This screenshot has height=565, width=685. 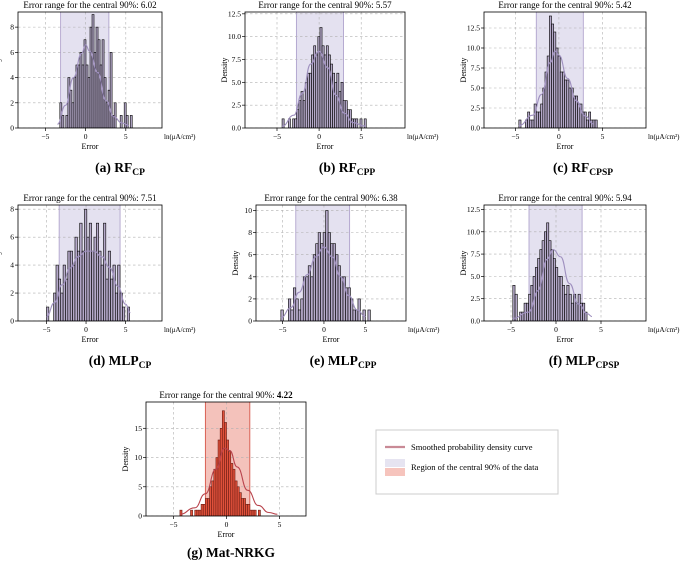 What do you see at coordinates (12, 209) in the screenshot?
I see `y-tick-label: 8` at bounding box center [12, 209].